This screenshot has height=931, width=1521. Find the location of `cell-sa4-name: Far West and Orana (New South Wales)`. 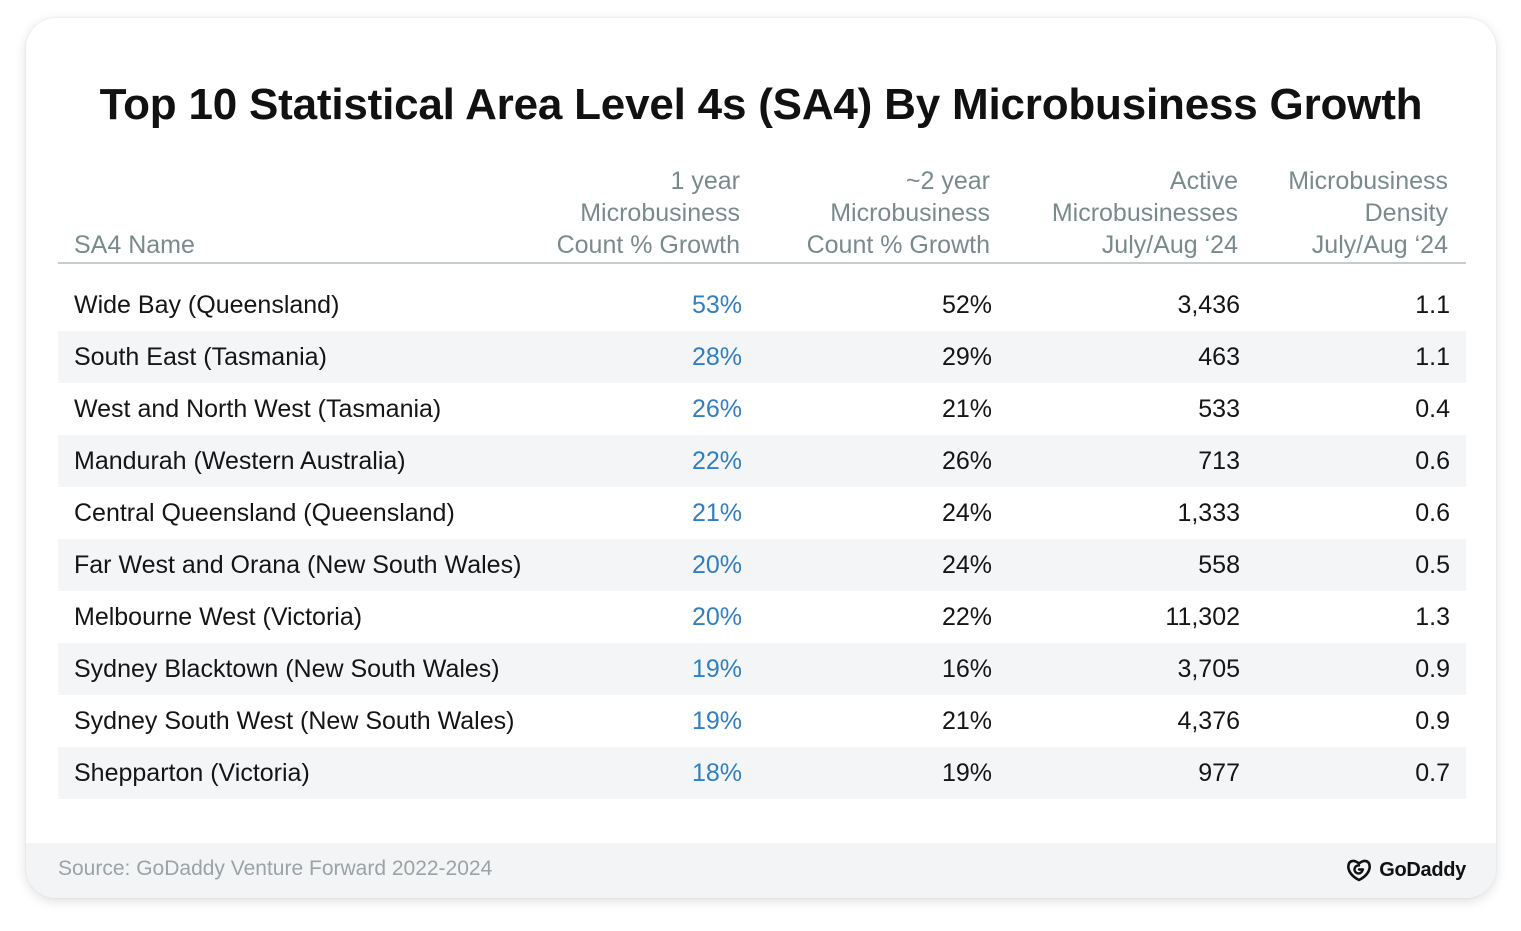

cell-sa4-name: Far West and Orana (New South Wales) is located at coordinates (298, 565).